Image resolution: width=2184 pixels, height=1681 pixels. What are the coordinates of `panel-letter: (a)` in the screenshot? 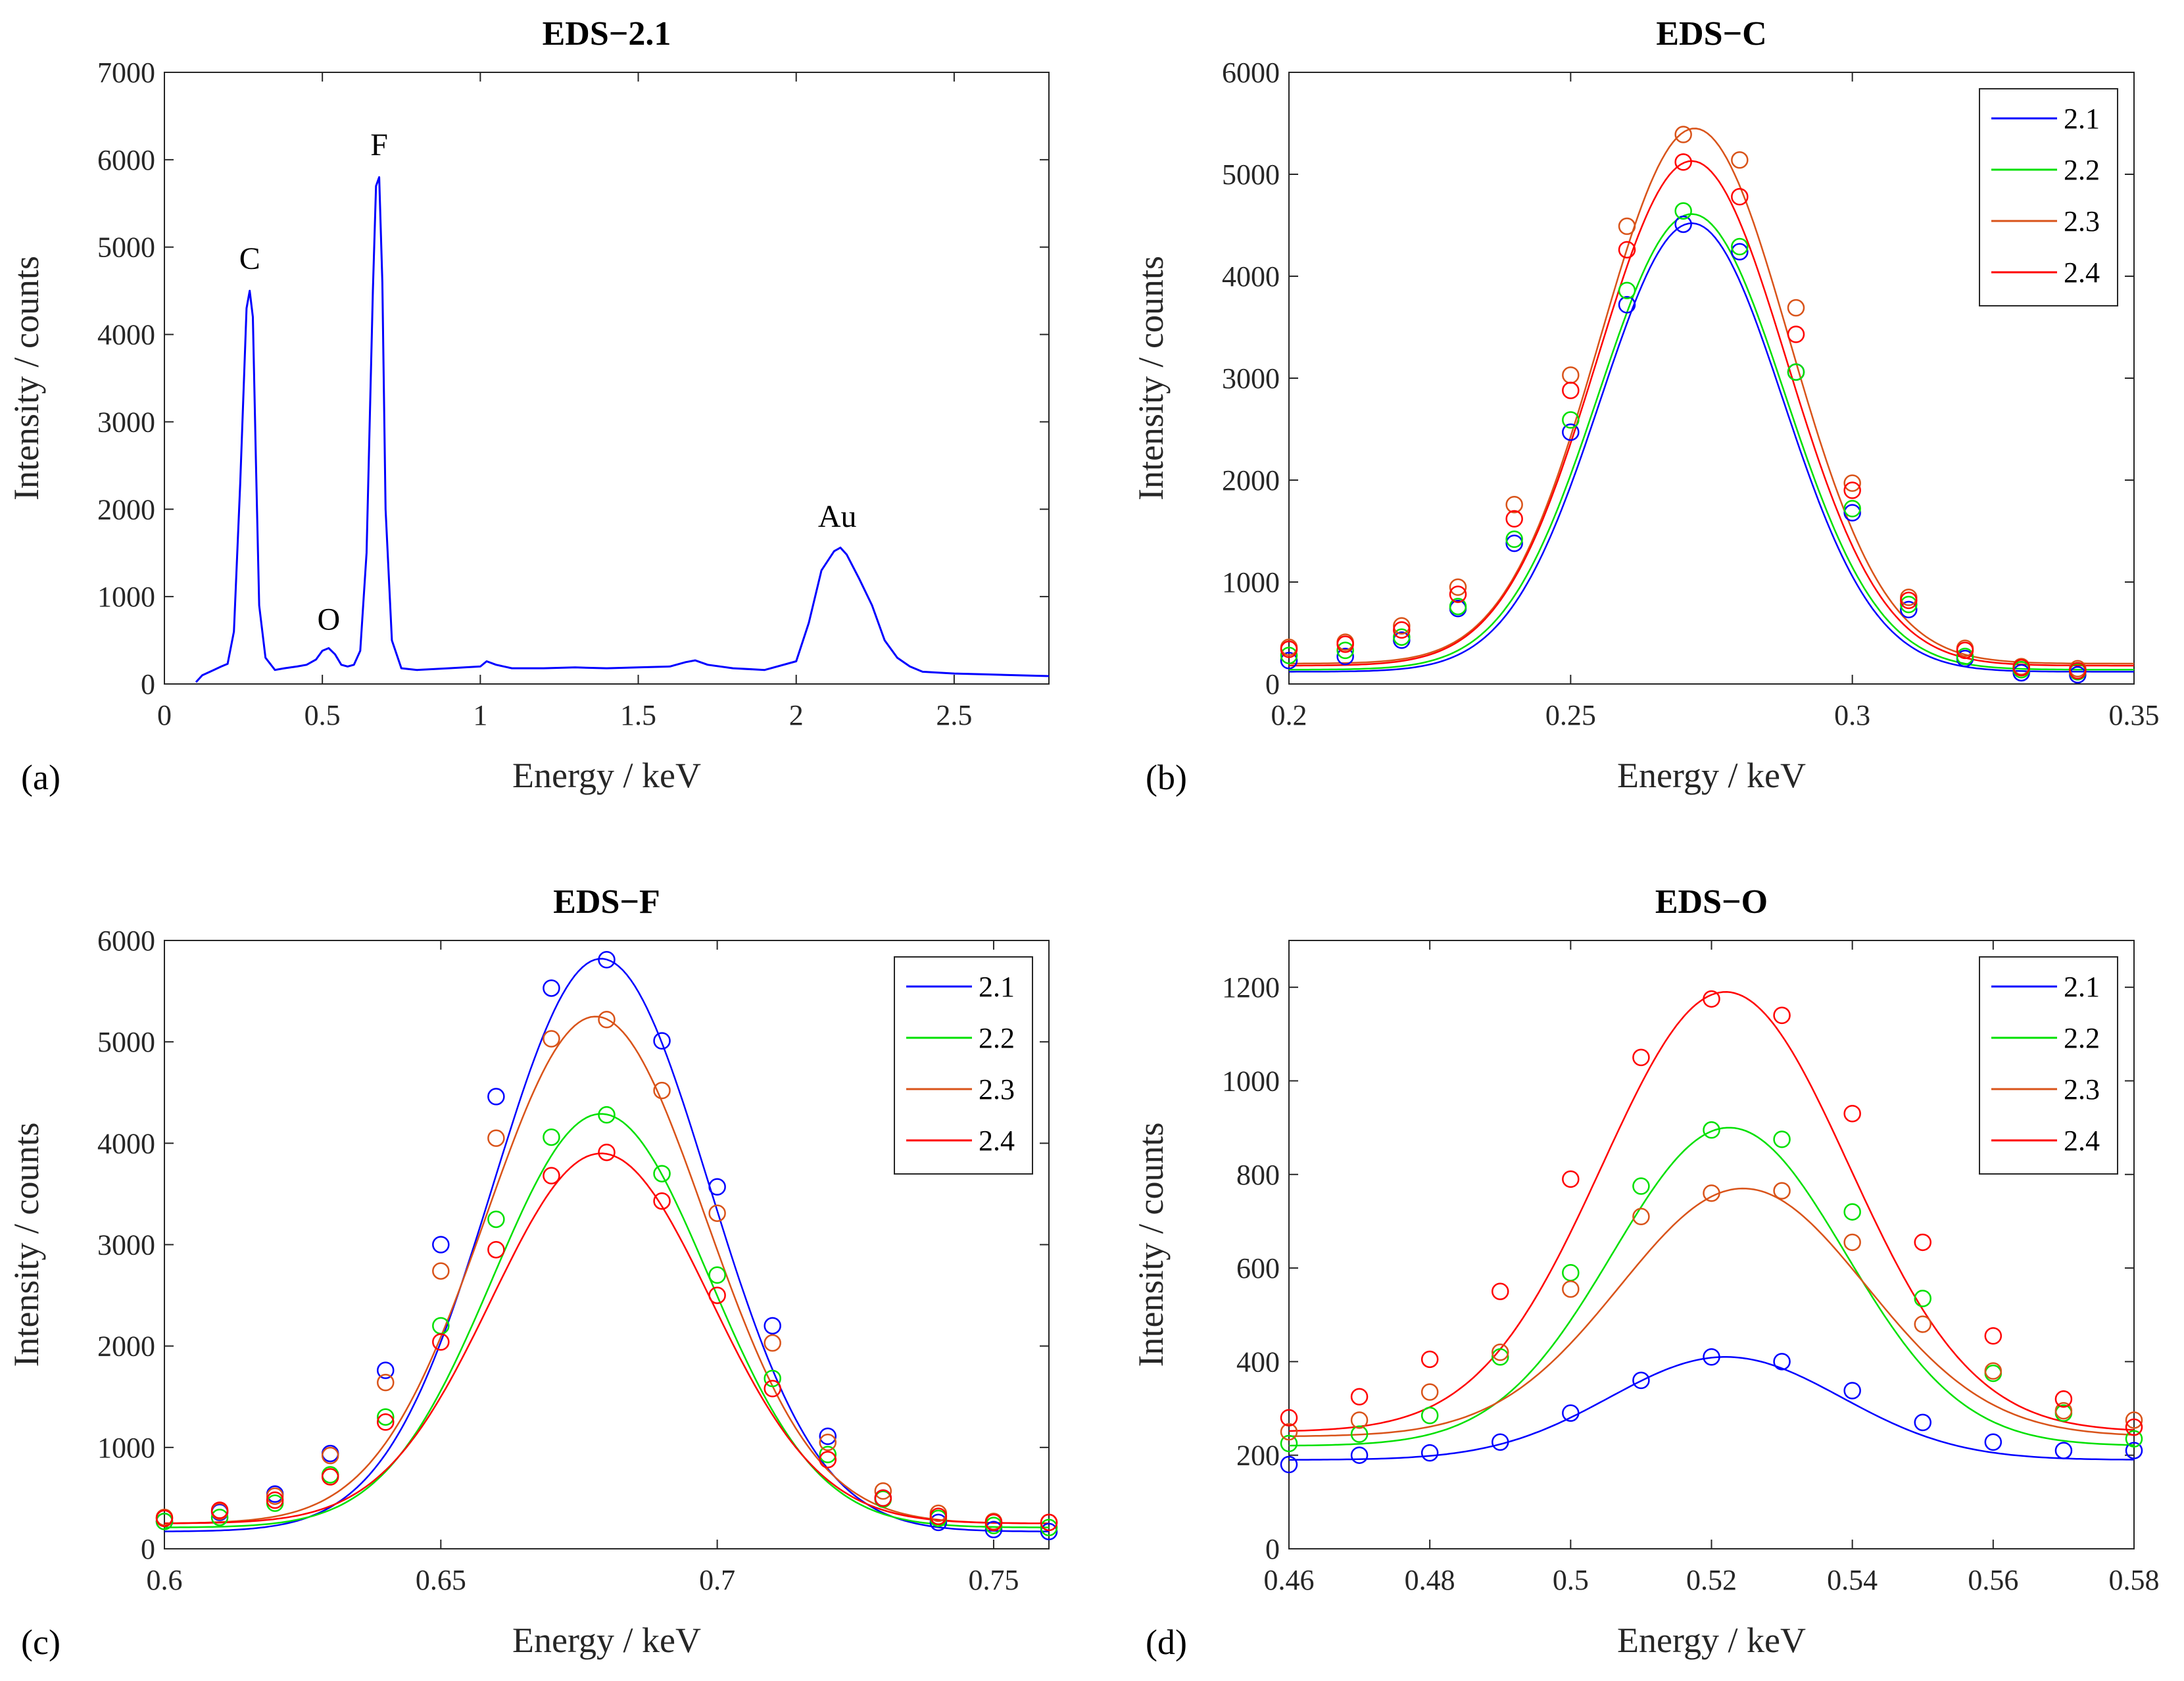 It's located at (41, 777).